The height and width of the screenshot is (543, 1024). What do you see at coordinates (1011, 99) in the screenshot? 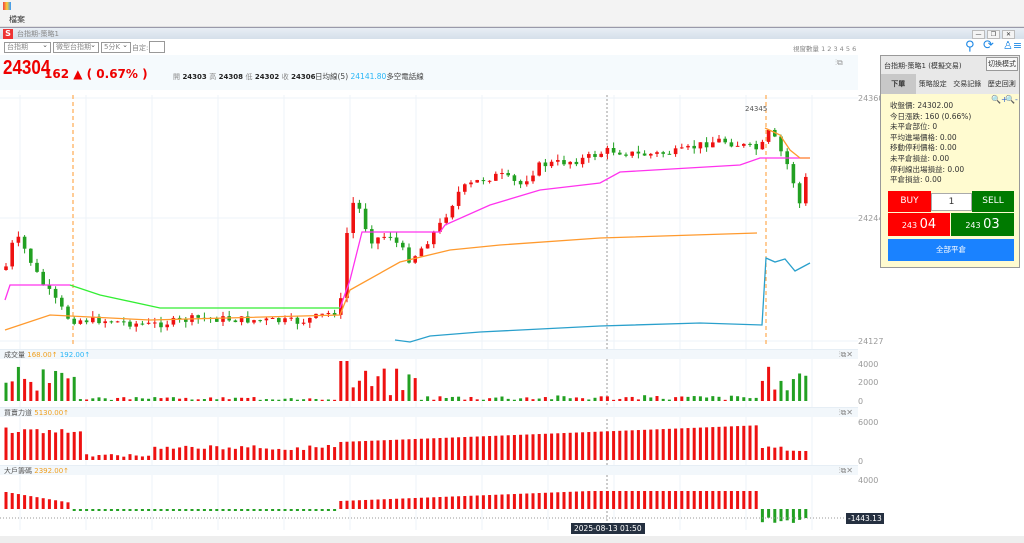
I see `zoom-out-icon: 🔍-` at bounding box center [1011, 99].